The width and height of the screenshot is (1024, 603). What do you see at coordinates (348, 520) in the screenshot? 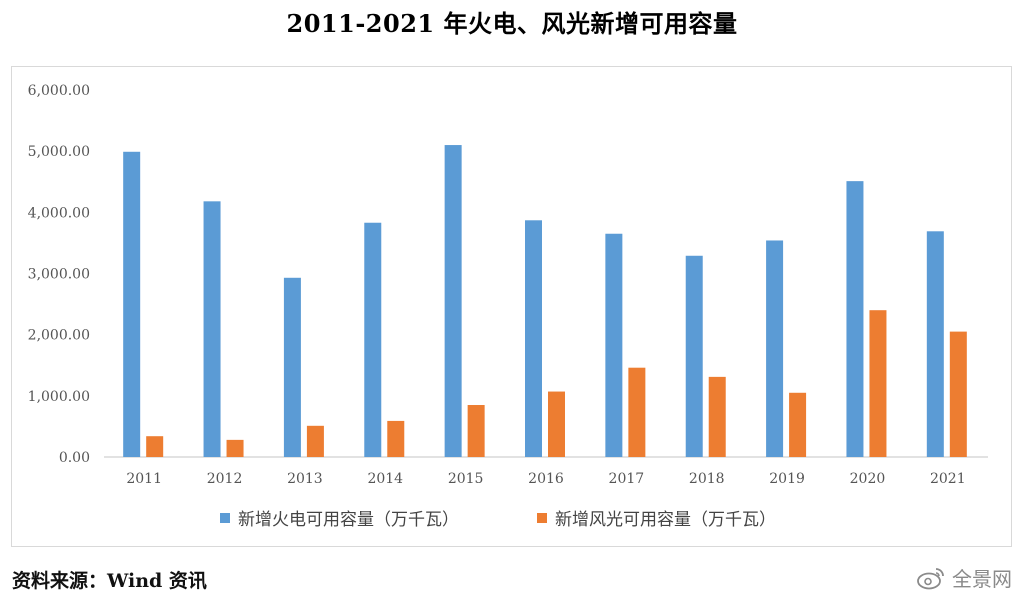
I see `legend-label-thermal: 新增火电可用容量（万千瓦）` at bounding box center [348, 520].